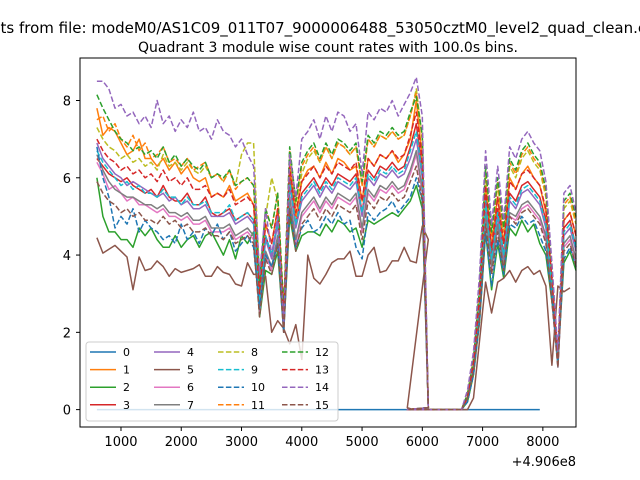  What do you see at coordinates (322, 405) in the screenshot?
I see `legend-label-15: 15` at bounding box center [322, 405].